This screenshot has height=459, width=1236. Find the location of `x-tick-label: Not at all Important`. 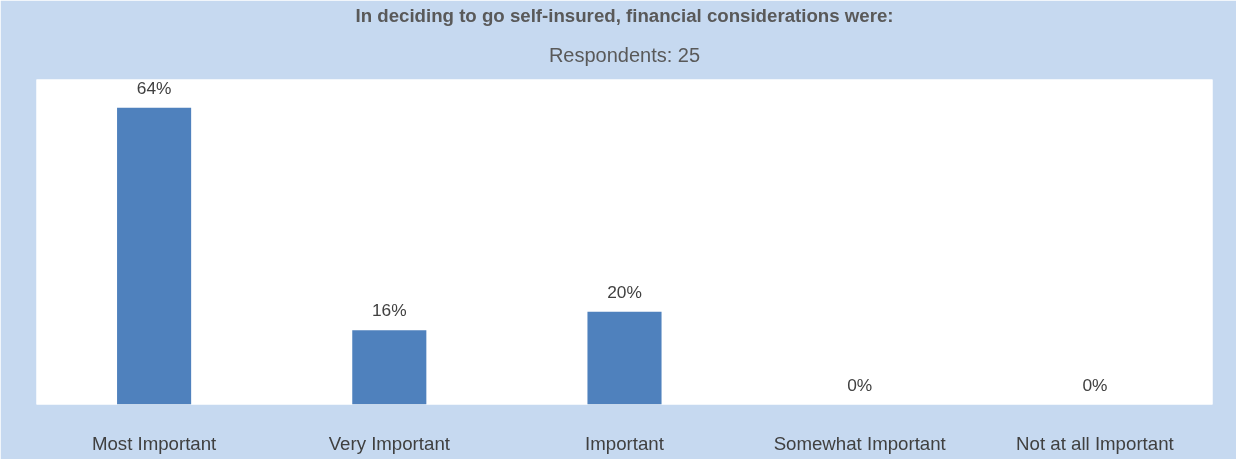

x-tick-label: Not at all Important is located at coordinates (1095, 443).